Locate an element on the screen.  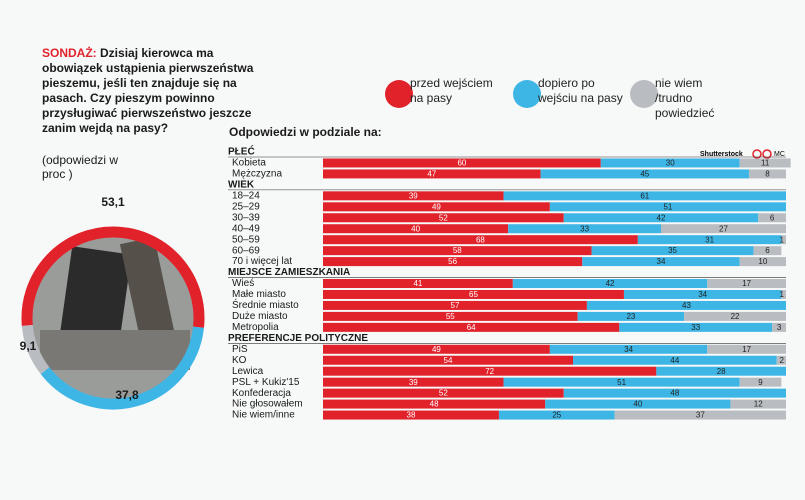
value-label: 44 is located at coordinates (674, 360).